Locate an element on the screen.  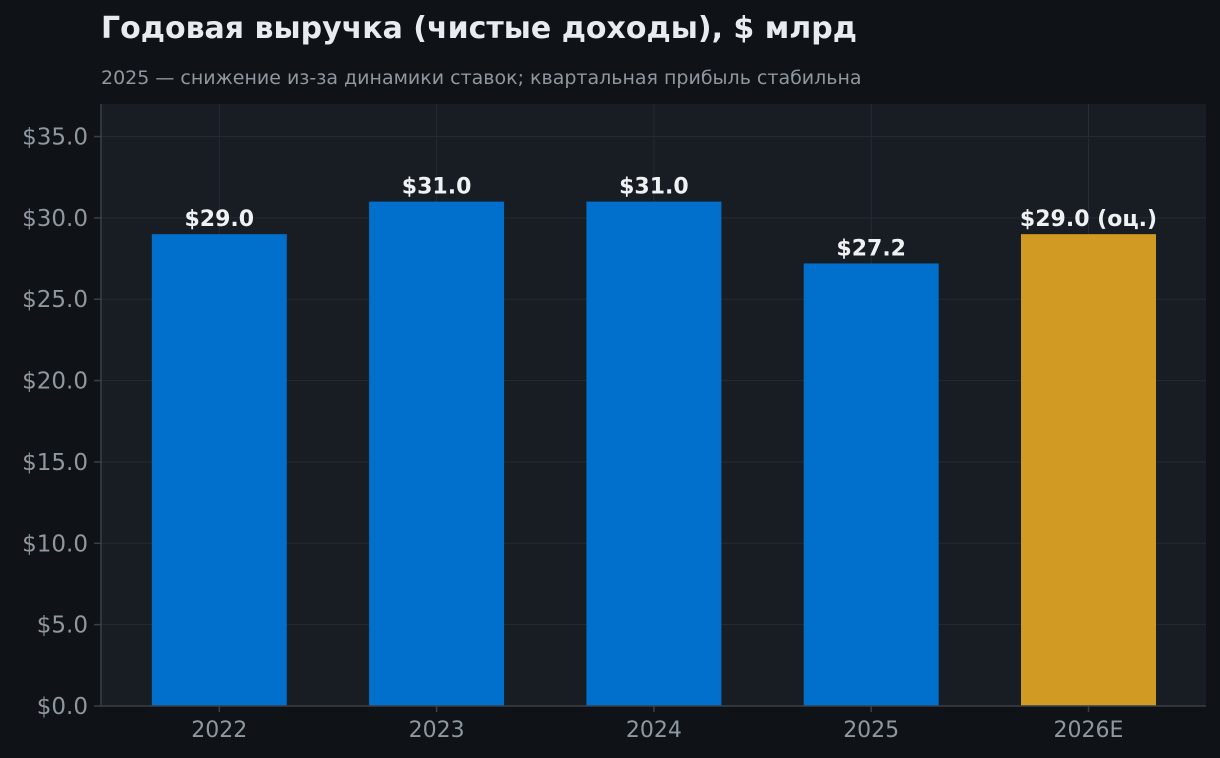
bar-2023 is located at coordinates (437, 453).